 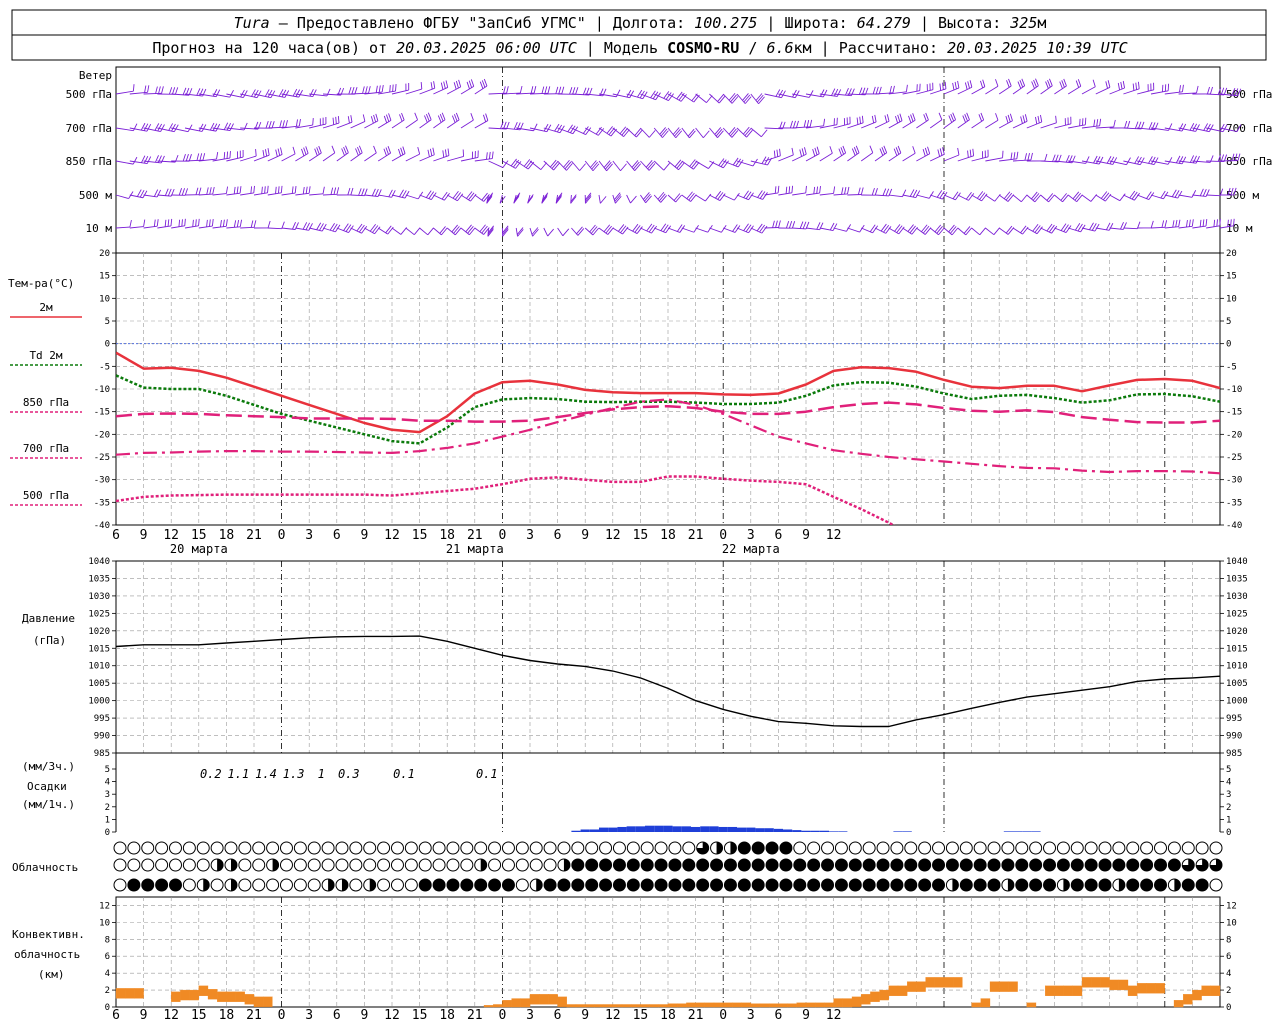 I want to click on precip-title: Осадки, so click(x=47, y=786).